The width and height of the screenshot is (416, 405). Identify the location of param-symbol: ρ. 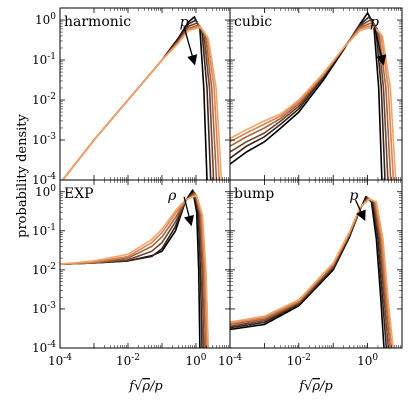
(172, 196).